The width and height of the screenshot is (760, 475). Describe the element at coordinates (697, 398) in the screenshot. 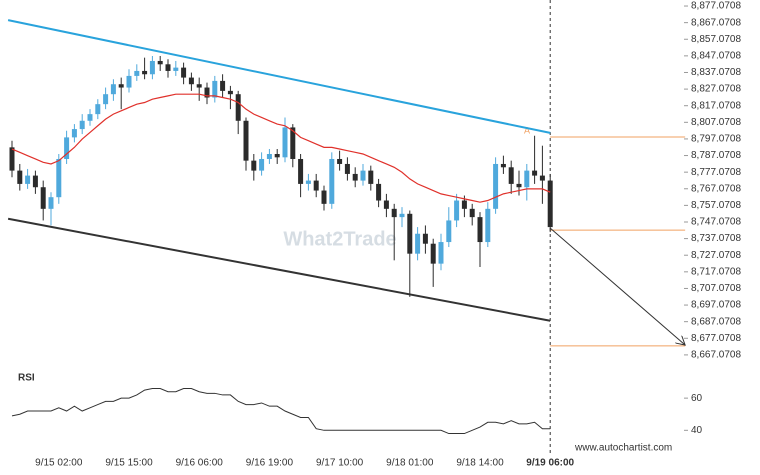

I see `rsi-tick-label: 60` at that location.